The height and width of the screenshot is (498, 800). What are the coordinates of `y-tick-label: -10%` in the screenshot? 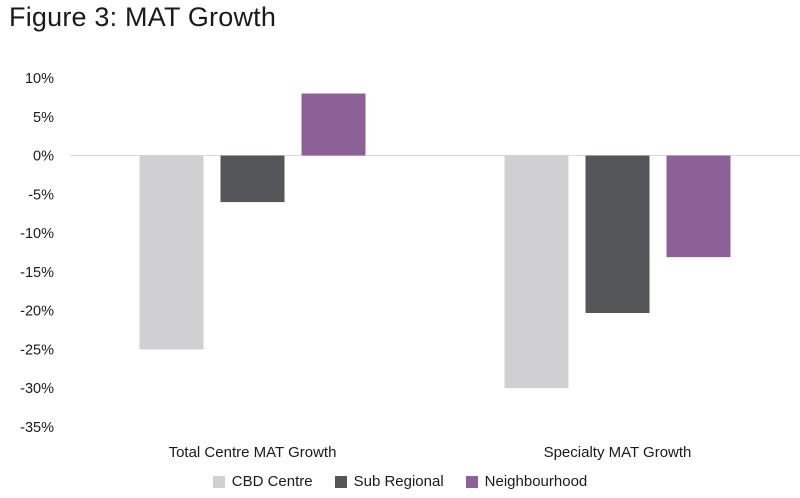 It's located at (37, 234).